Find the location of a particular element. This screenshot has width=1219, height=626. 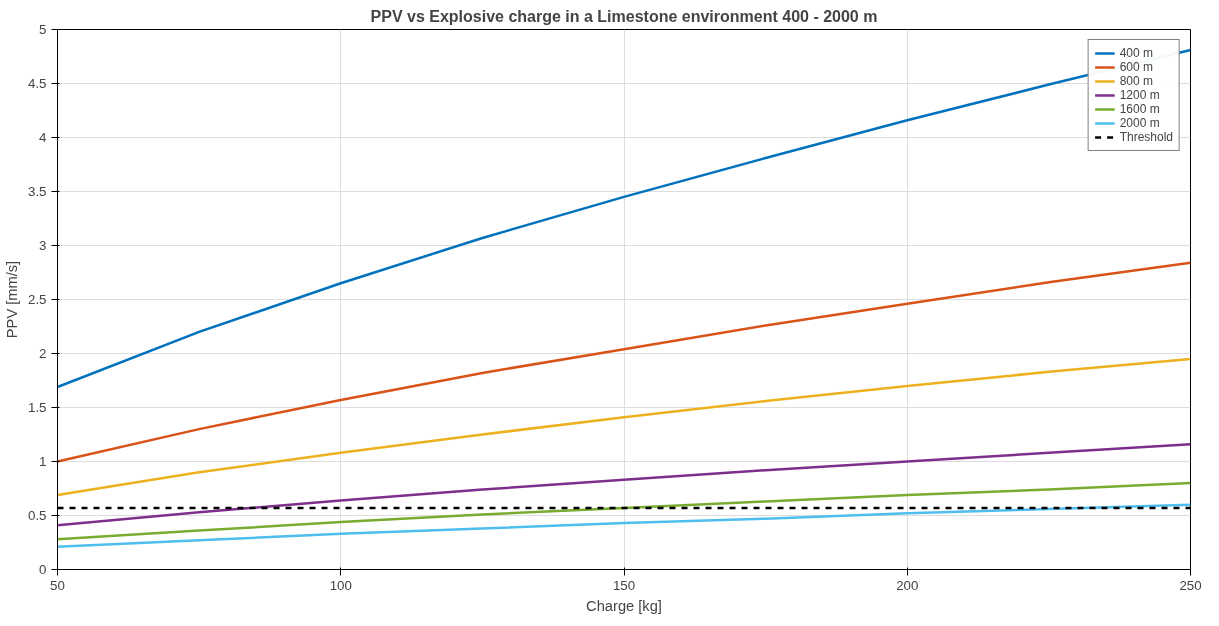

x-tick-label: 100 is located at coordinates (340, 585).